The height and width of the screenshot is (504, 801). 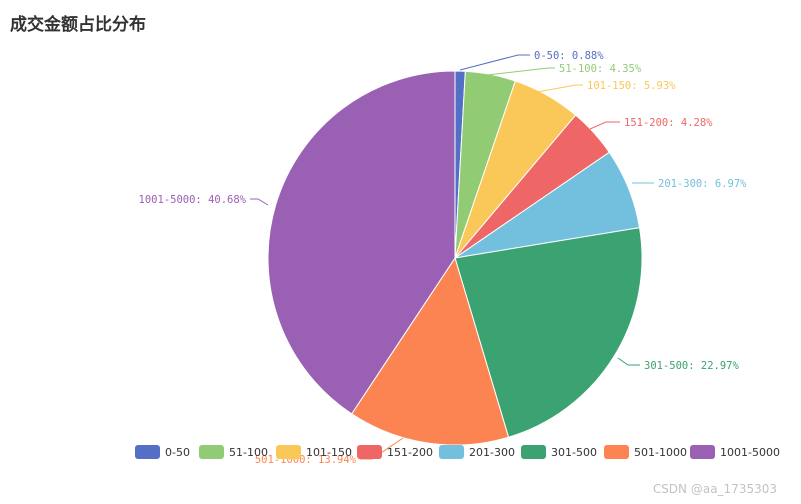 I want to click on legend-label: 301-500, so click(x=574, y=452).